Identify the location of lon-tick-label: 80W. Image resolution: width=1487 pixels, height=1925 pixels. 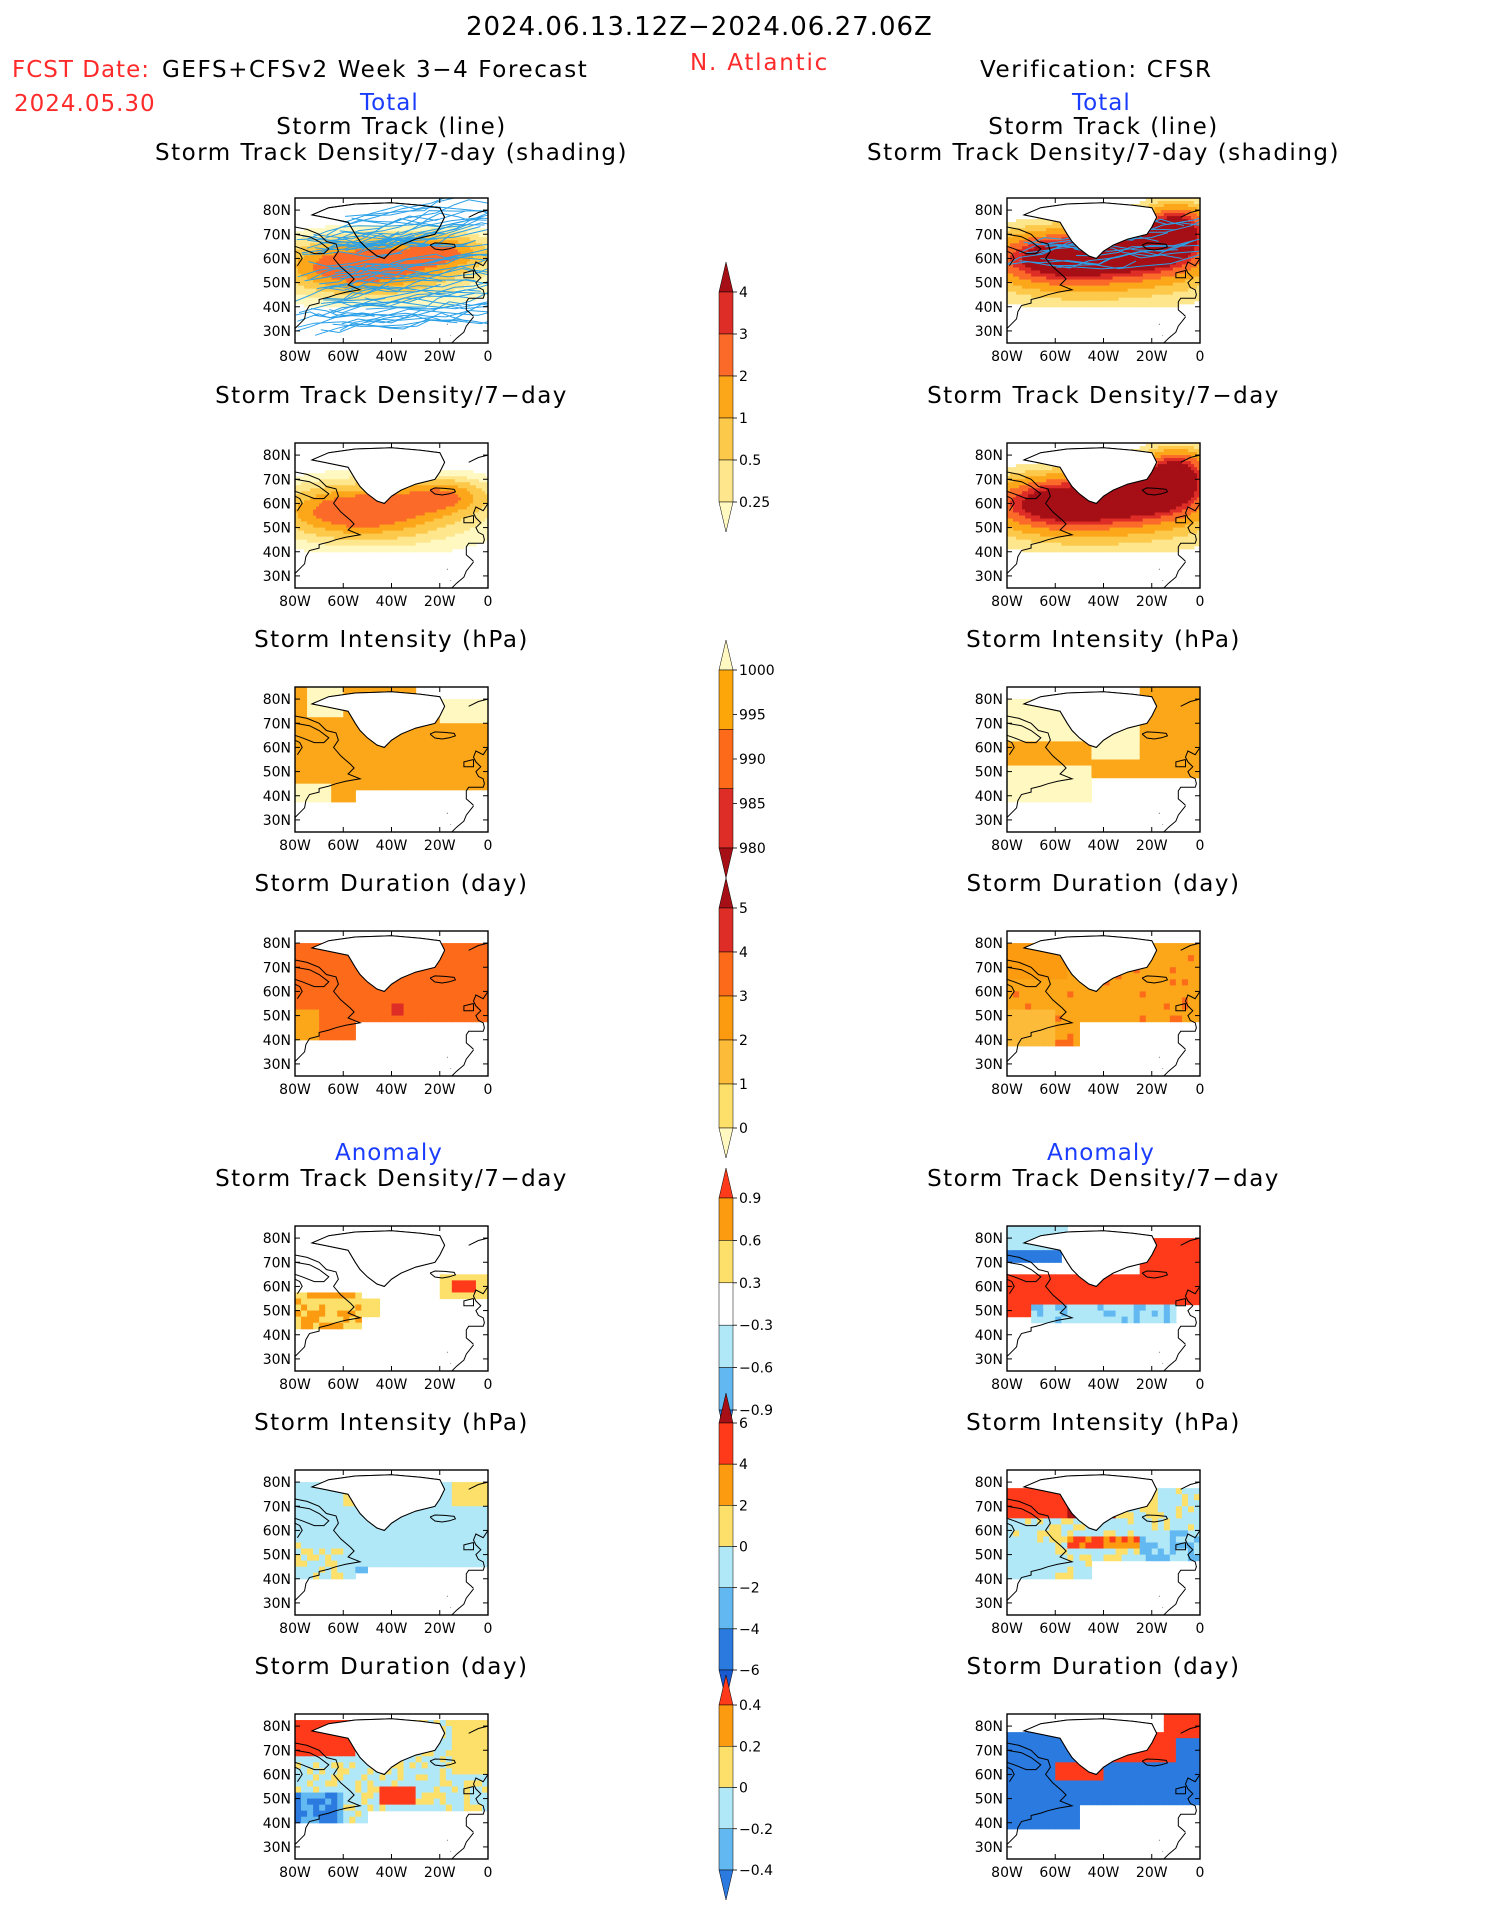
(295, 1629).